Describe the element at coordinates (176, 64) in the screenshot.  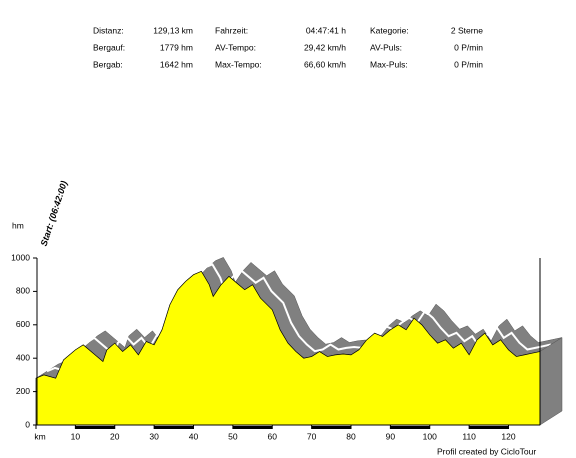
I see `stat-value: 1642 hm` at that location.